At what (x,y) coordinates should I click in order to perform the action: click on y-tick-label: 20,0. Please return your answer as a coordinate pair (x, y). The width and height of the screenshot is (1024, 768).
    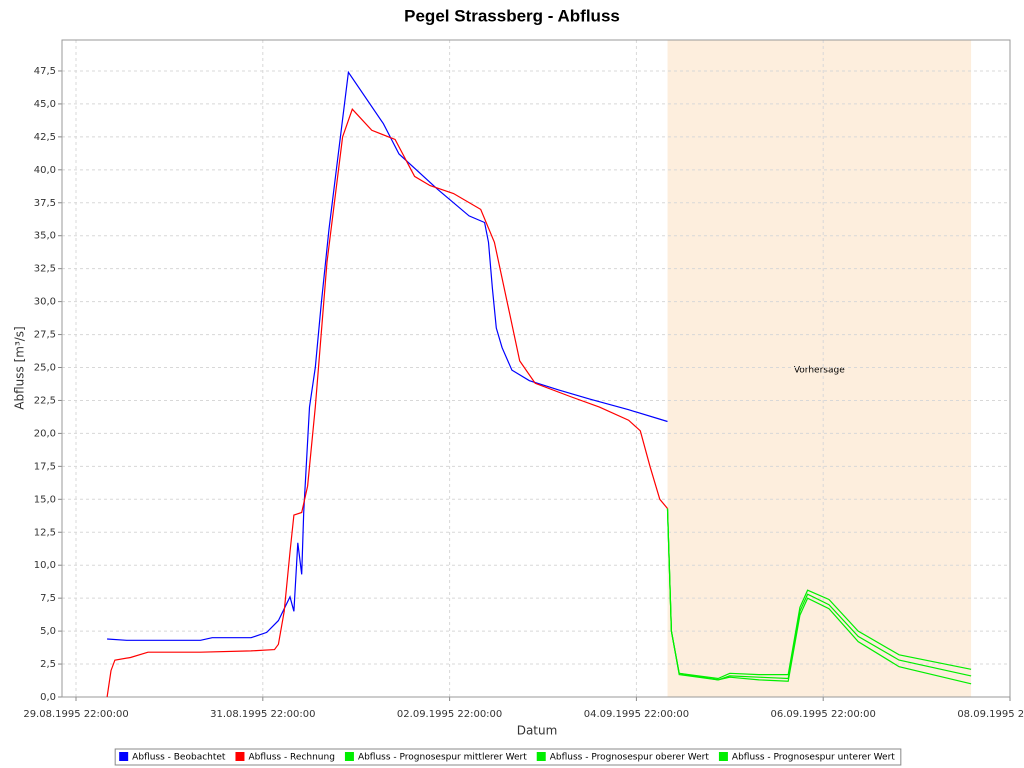
    Looking at the image, I should click on (45, 433).